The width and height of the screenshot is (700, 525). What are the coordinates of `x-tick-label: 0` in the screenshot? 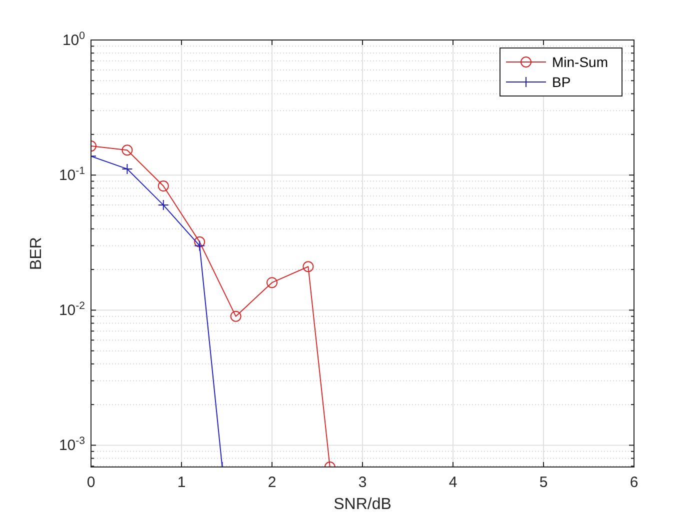 It's located at (91, 482).